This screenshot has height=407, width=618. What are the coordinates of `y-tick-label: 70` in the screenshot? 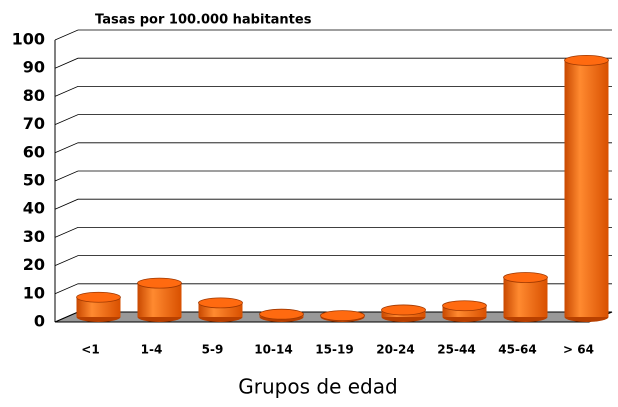 It's located at (34, 123).